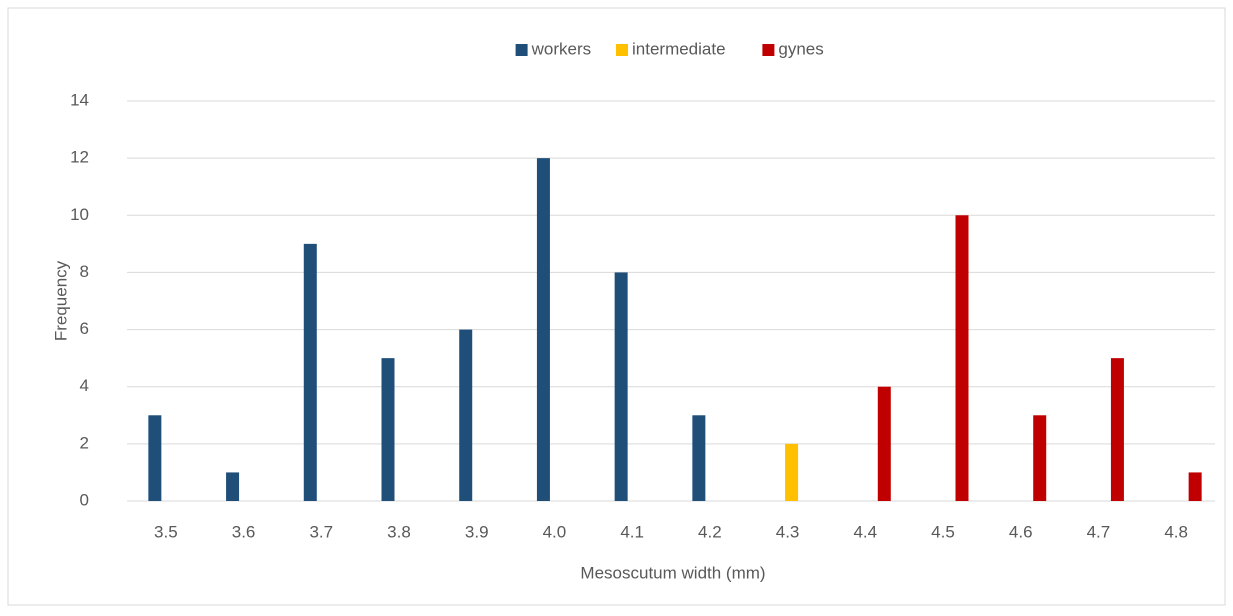  Describe the element at coordinates (1099, 531) in the screenshot. I see `x-tick-label: 4.7` at that location.